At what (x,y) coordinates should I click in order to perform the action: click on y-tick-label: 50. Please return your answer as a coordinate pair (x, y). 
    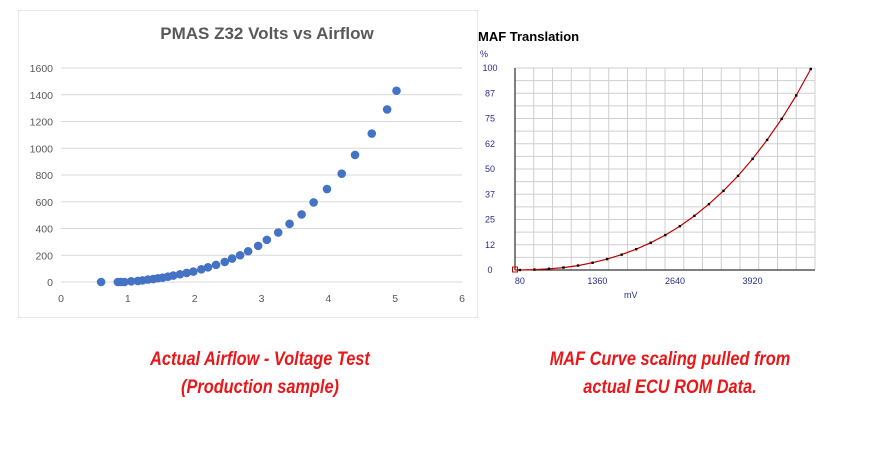
    Looking at the image, I should click on (490, 169).